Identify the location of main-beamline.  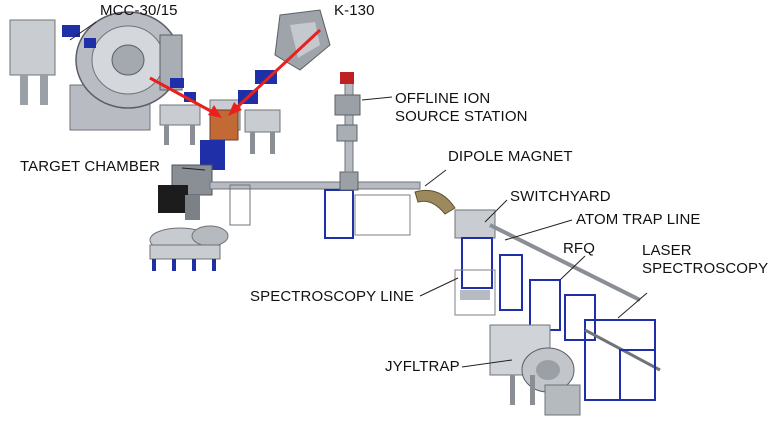
(315, 205).